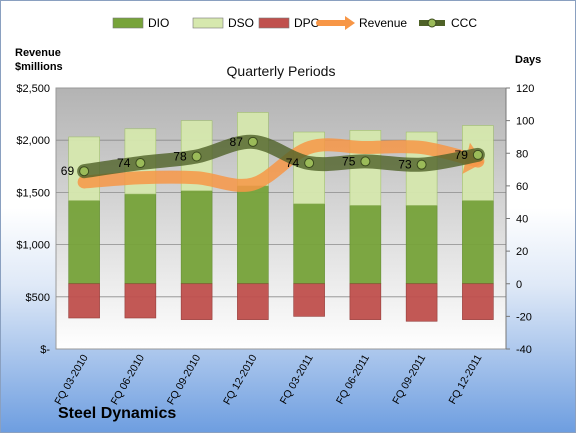  What do you see at coordinates (158, 23) in the screenshot?
I see `legend-label: DIO` at bounding box center [158, 23].